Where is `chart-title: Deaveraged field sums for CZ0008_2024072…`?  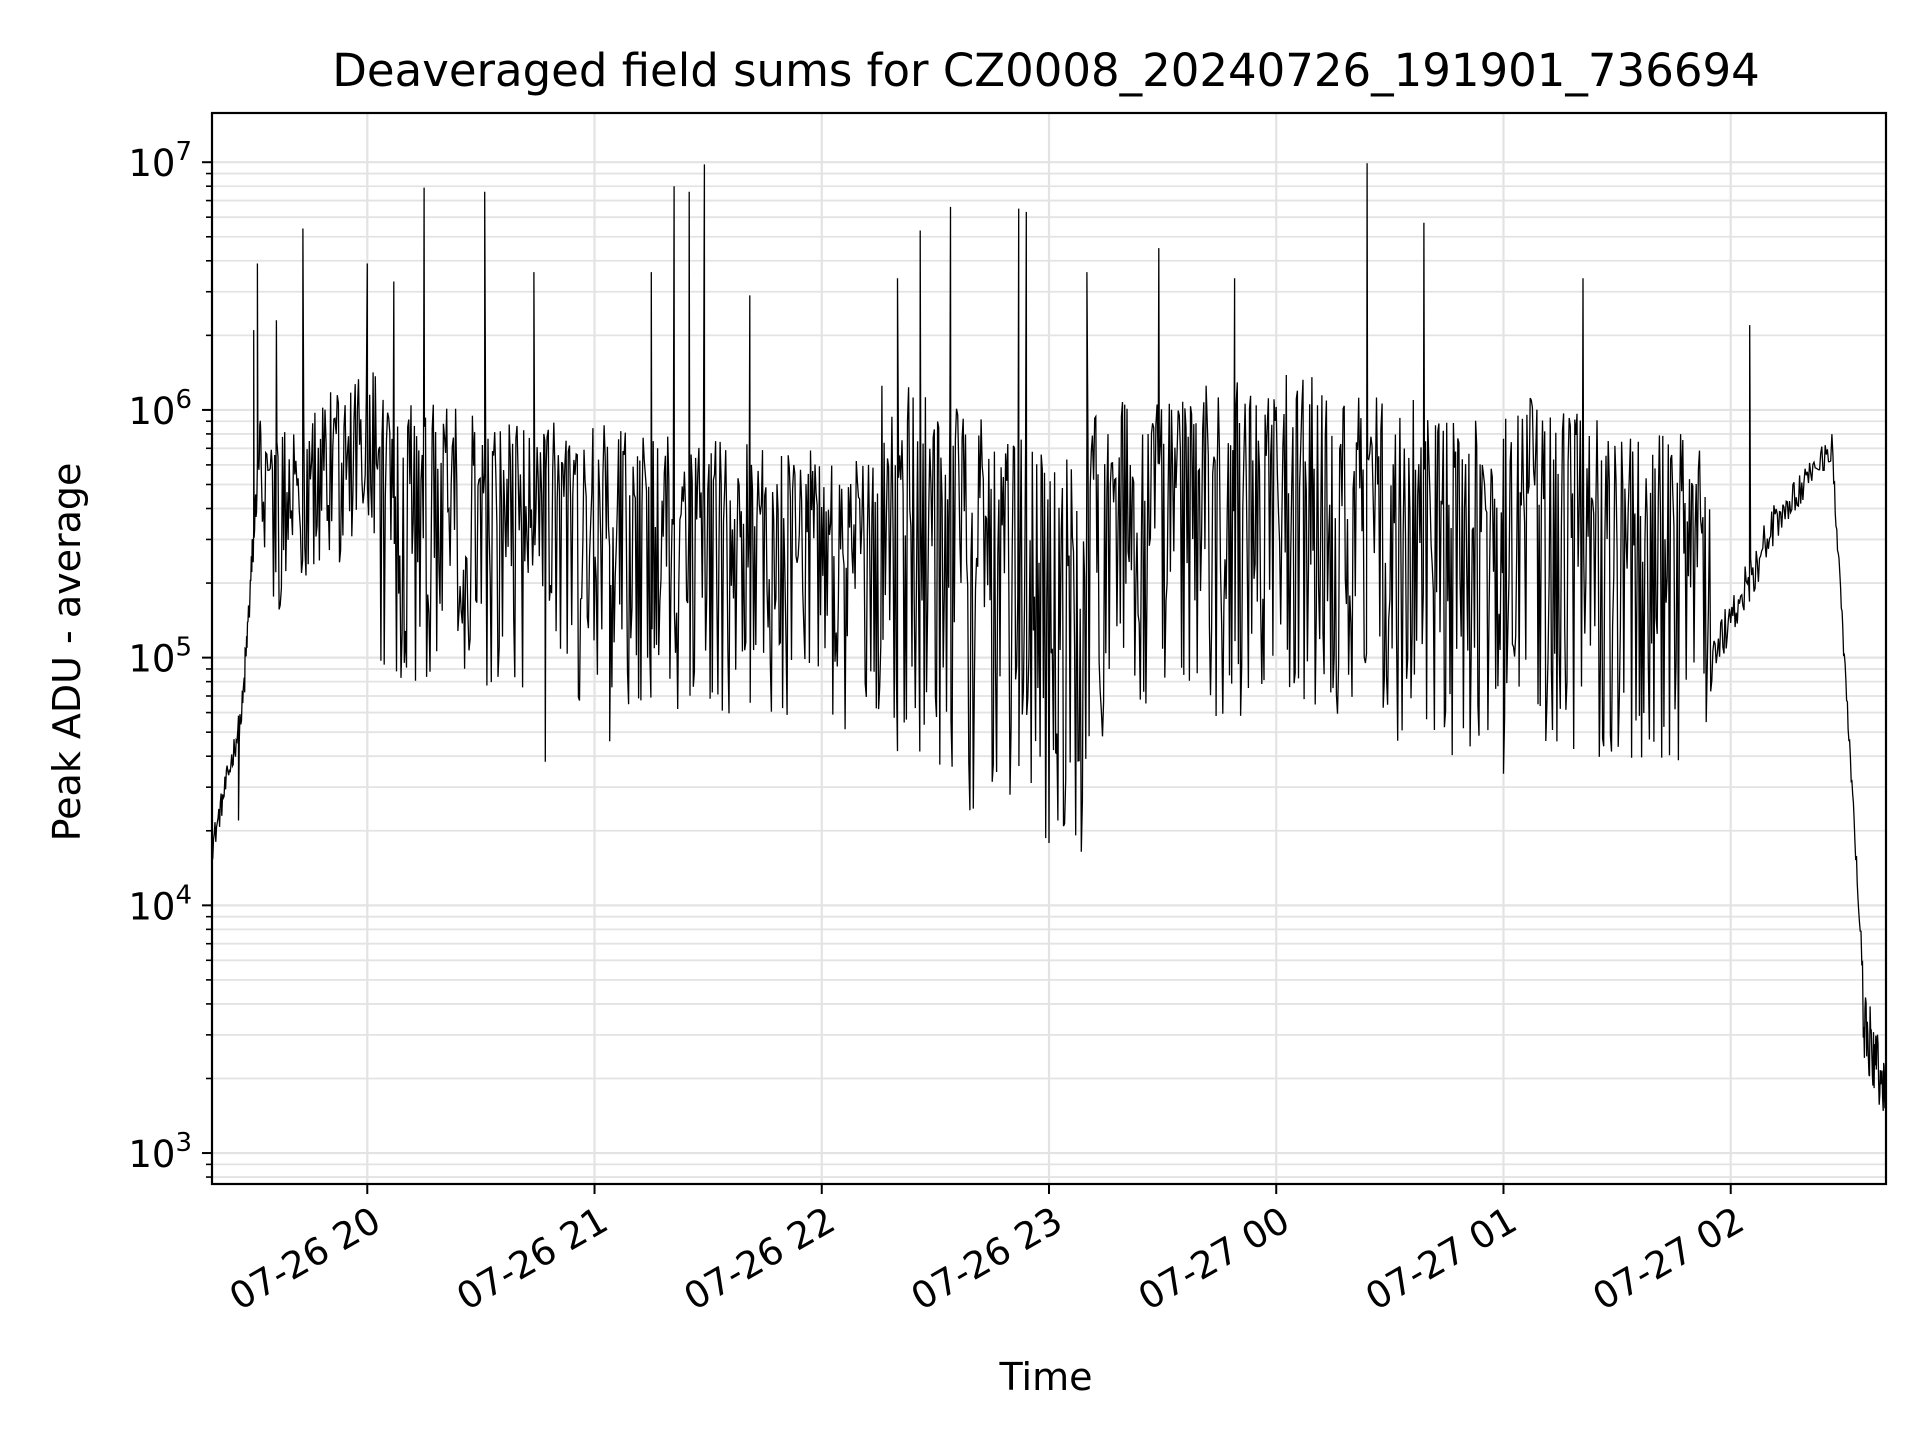
chart-title: Deaveraged field sums for CZ0008_2024072… is located at coordinates (1045, 70).